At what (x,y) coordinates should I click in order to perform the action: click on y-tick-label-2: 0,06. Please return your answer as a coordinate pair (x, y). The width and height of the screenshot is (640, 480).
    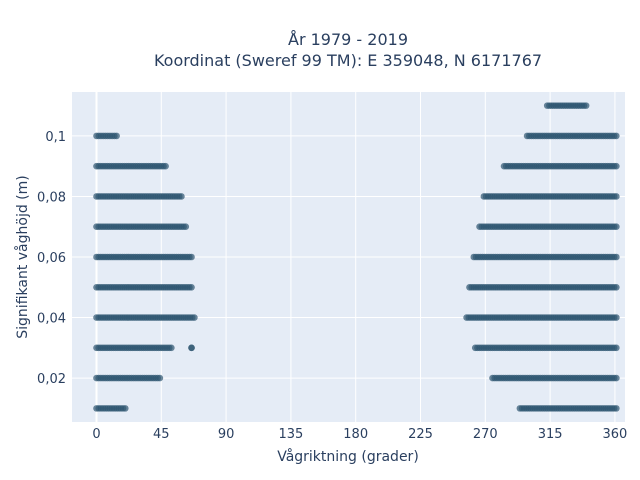
    Looking at the image, I should click on (51, 258).